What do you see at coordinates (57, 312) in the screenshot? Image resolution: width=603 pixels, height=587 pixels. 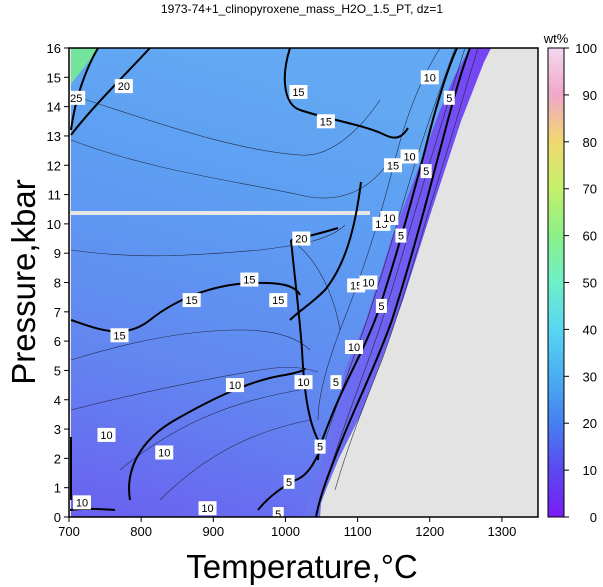 I see `y-tick-label: 7` at bounding box center [57, 312].